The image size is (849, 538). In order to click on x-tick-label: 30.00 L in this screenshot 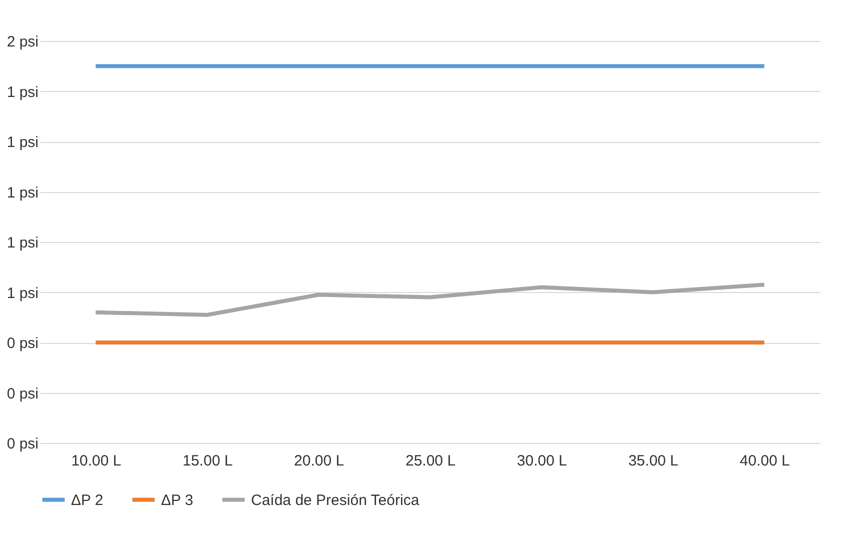, I will do `click(541, 461)`.